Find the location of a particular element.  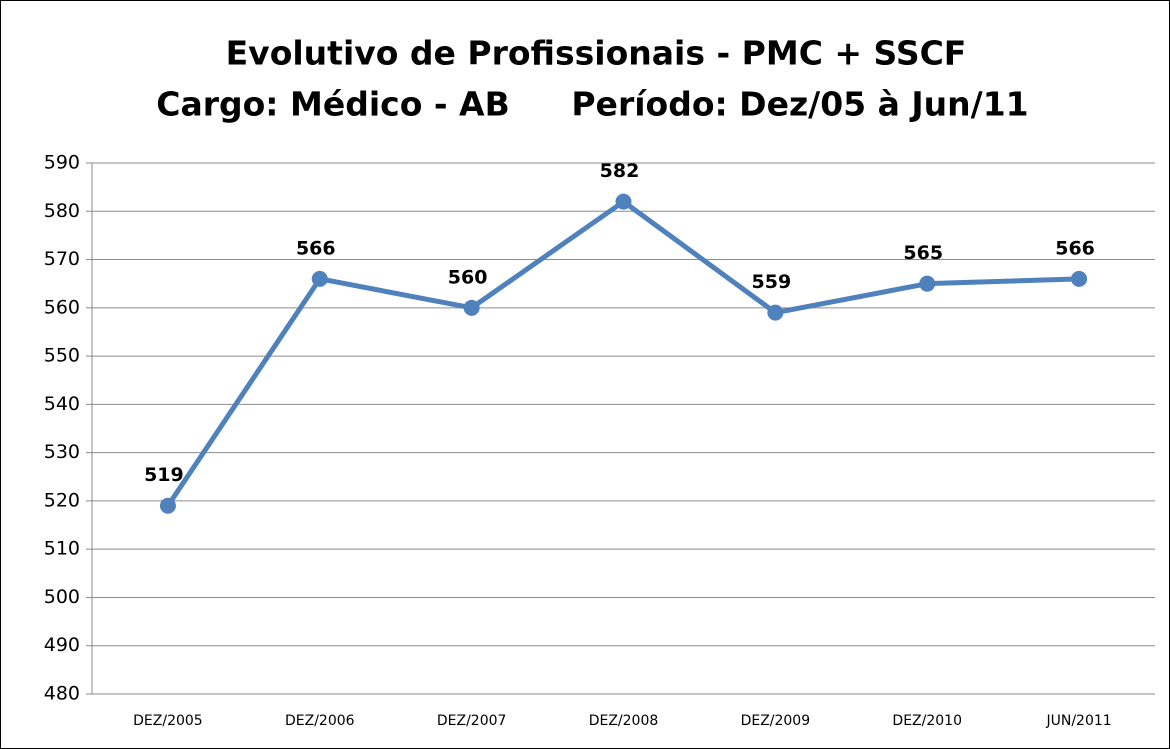

x-tick-label: DEZ/2006 is located at coordinates (320, 721).